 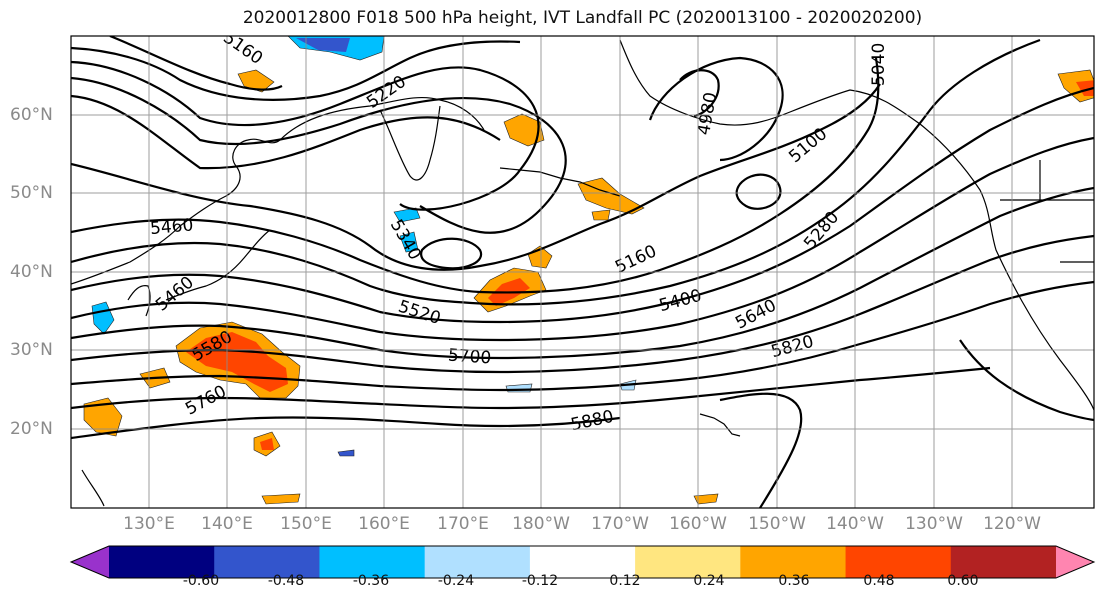 What do you see at coordinates (346, 453) in the screenshot?
I see `ivt-negative-south-c` at bounding box center [346, 453].